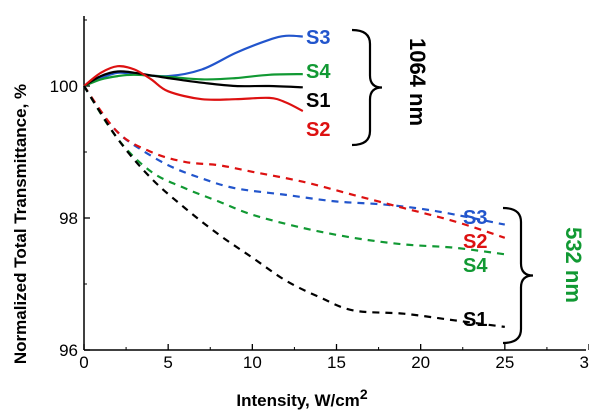 This screenshot has width=589, height=410. Describe the element at coordinates (68, 350) in the screenshot. I see `y-tick-label: 96` at that location.